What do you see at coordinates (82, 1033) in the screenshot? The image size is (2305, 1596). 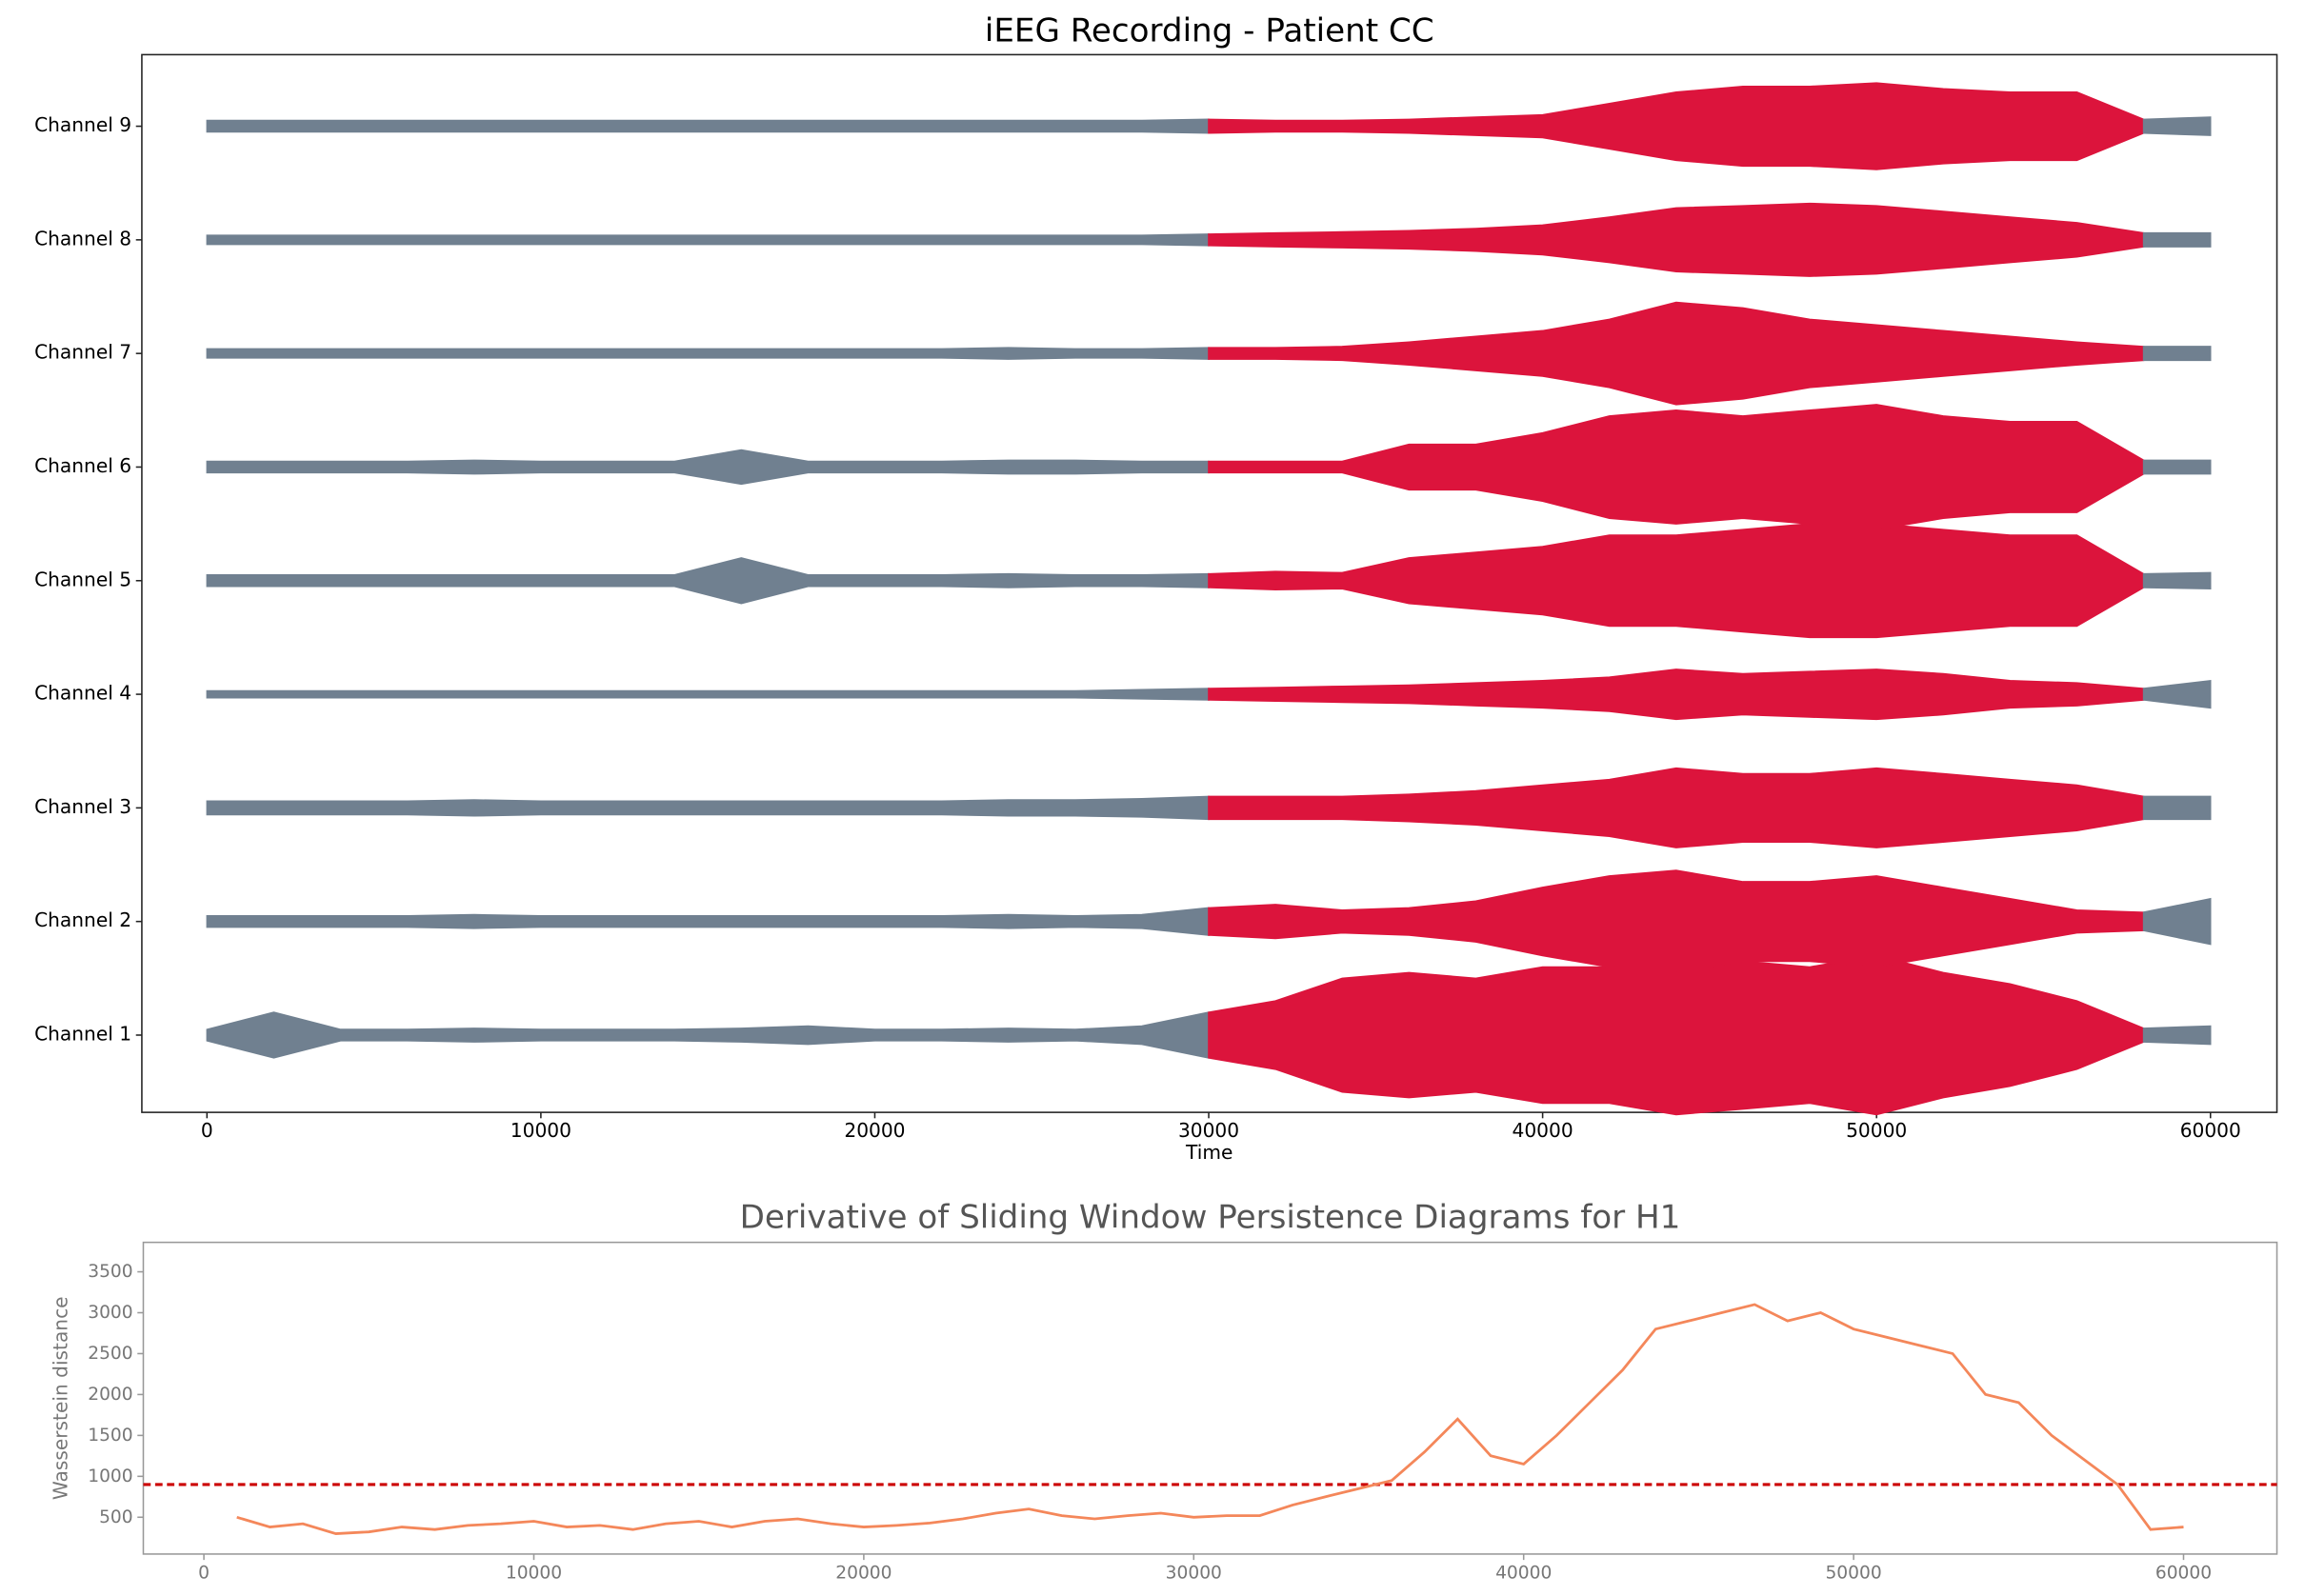 I see `y-tick-label: Channel 1` at bounding box center [82, 1033].